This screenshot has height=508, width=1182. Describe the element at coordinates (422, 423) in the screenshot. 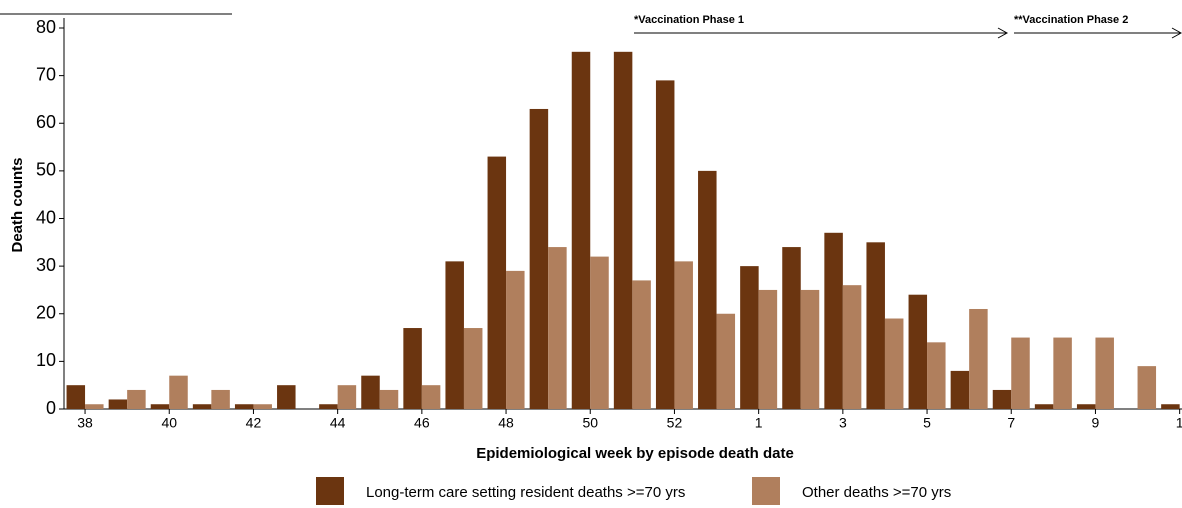

I see `x-tick-label: 46` at that location.